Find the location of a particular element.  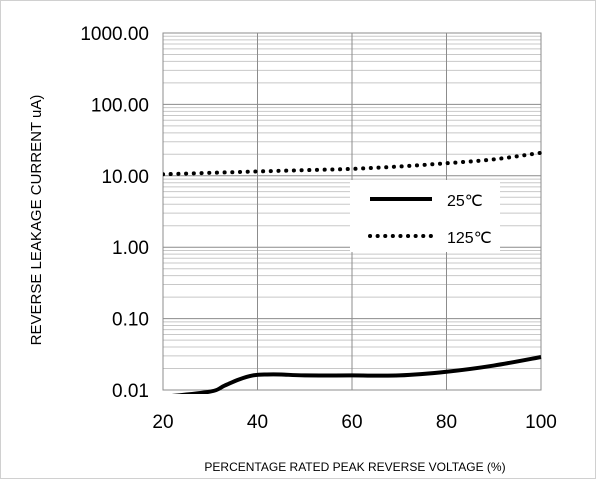

legend-box is located at coordinates (425, 216).